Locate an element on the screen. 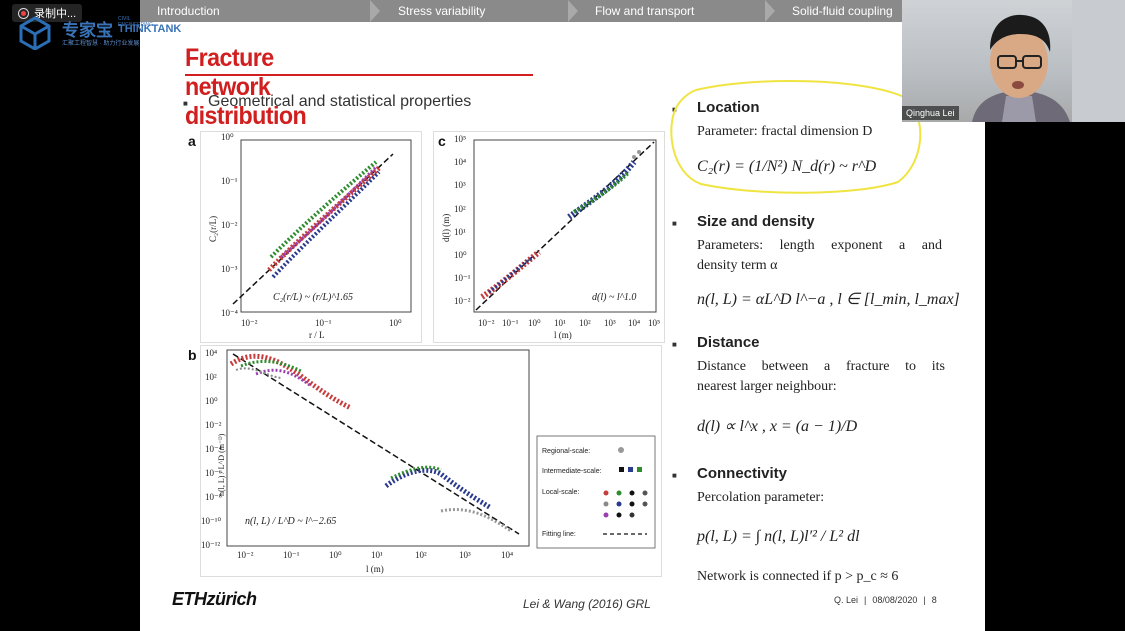 The height and width of the screenshot is (631, 1125). b-ytick: 10⁻⁴ is located at coordinates (213, 449).